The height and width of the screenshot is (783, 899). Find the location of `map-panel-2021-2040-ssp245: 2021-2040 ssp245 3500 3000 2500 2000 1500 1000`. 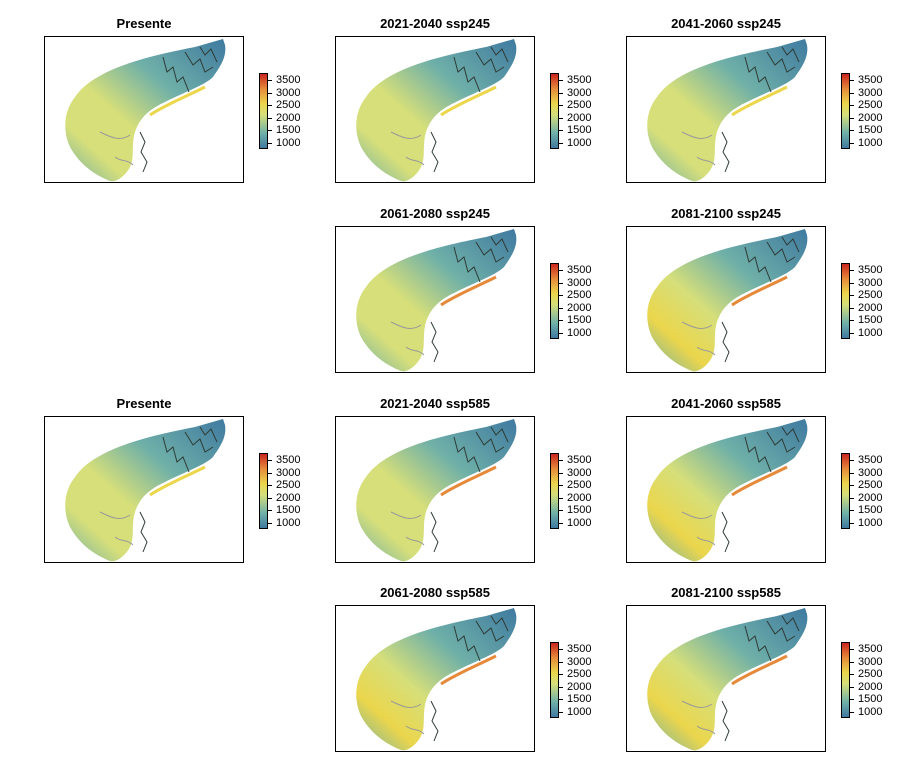

map-panel-2021-2040-ssp245: 2021-2040 ssp245 3500 3000 2500 2000 1500 1000 is located at coordinates (463, 101).